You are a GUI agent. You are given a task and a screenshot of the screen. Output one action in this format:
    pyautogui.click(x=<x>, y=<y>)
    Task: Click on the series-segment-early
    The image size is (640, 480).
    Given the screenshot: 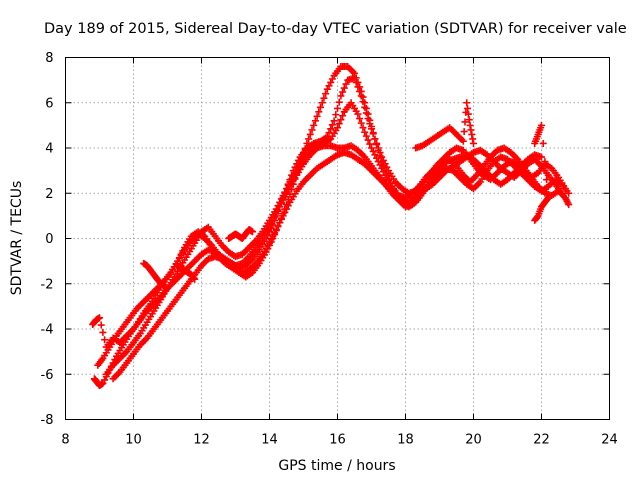 What is the action you would take?
    pyautogui.click(x=106, y=332)
    